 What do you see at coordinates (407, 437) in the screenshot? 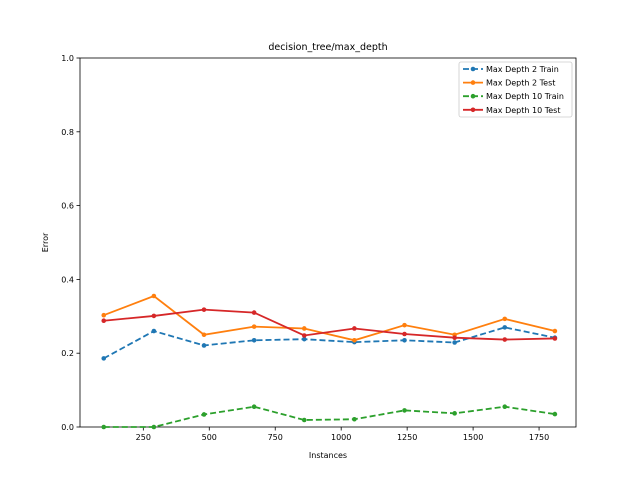
I see `x-tick-label: 1250` at bounding box center [407, 437].